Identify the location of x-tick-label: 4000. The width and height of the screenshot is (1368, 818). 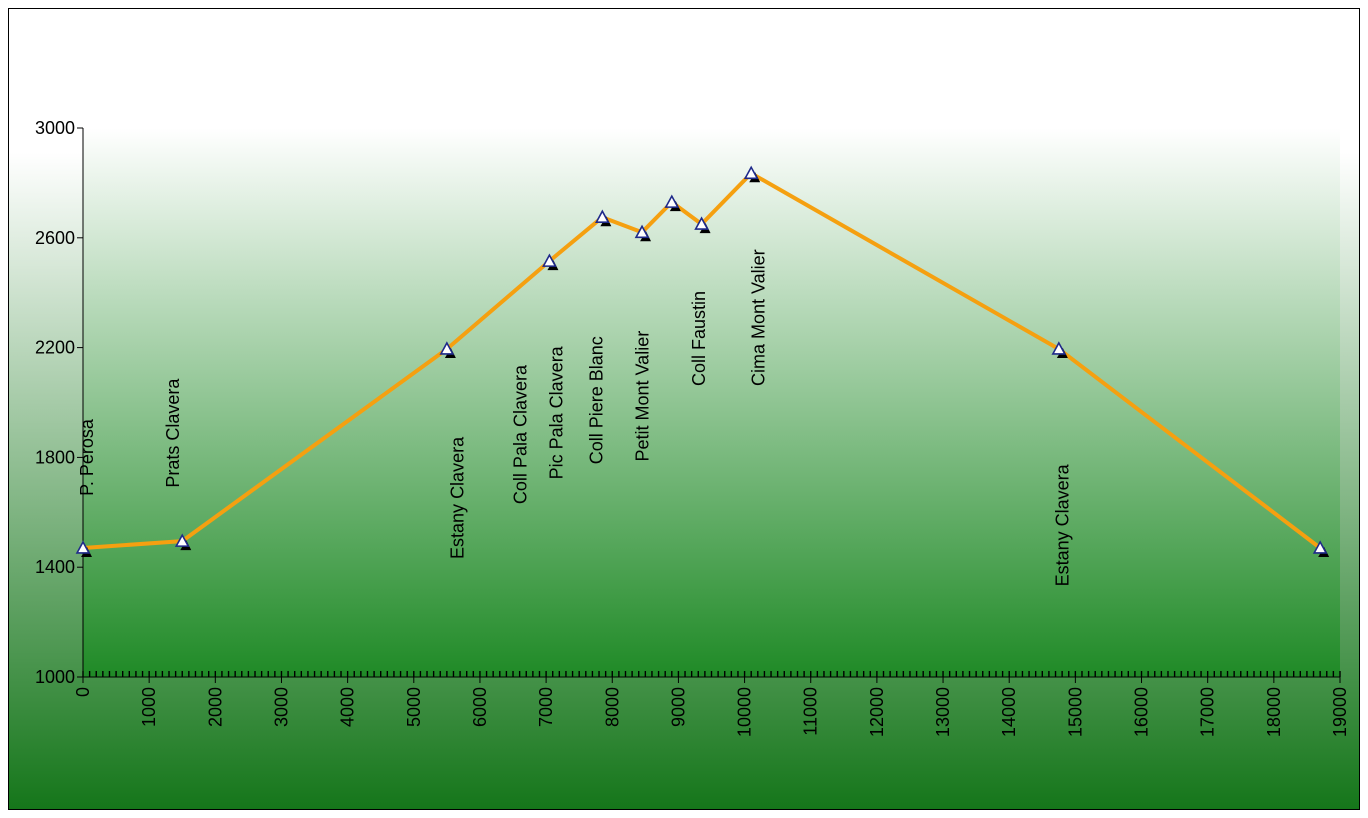
(348, 707).